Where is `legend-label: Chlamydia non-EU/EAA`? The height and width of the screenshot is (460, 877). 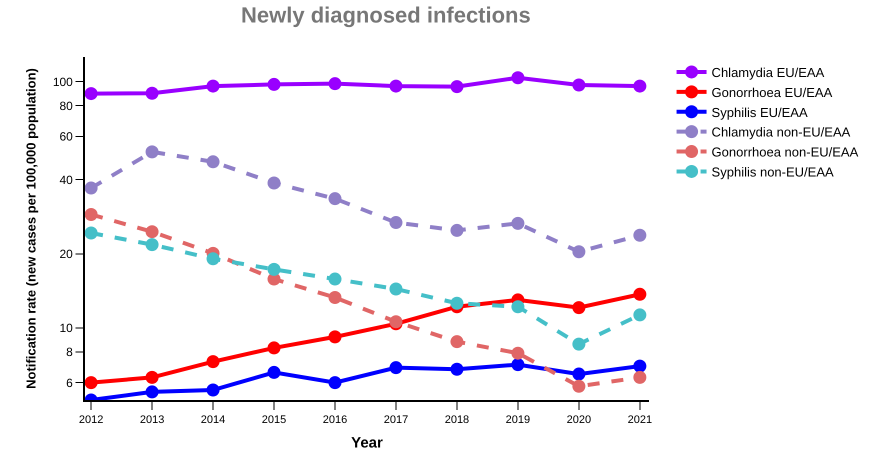 legend-label: Chlamydia non-EU/EAA is located at coordinates (781, 132).